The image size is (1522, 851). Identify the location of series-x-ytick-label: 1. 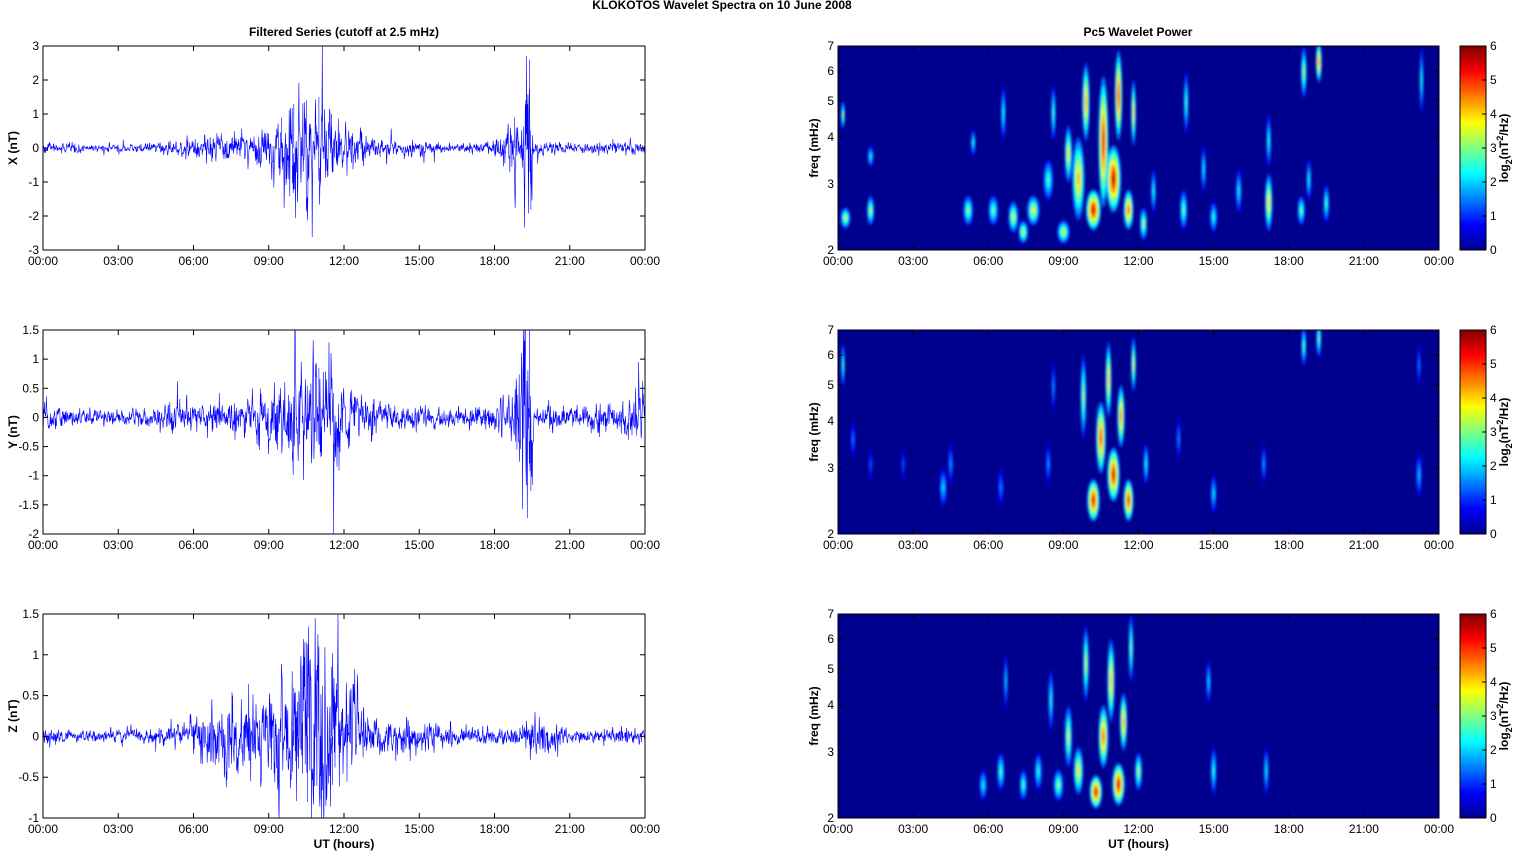
(35, 114).